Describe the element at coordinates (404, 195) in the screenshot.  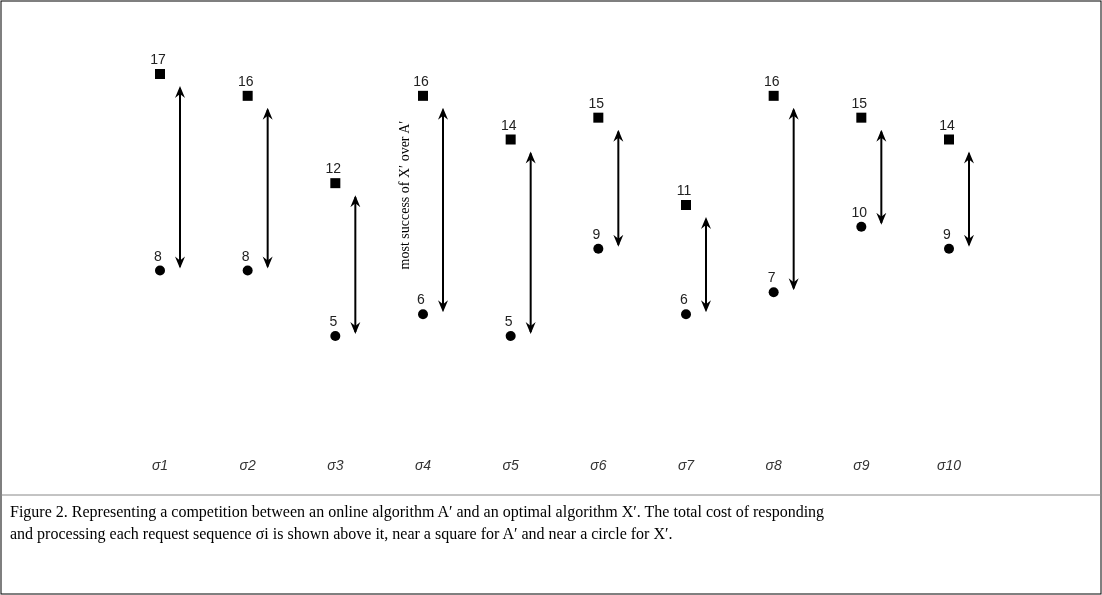
I see `annotation: most success of X′ over A′` at that location.